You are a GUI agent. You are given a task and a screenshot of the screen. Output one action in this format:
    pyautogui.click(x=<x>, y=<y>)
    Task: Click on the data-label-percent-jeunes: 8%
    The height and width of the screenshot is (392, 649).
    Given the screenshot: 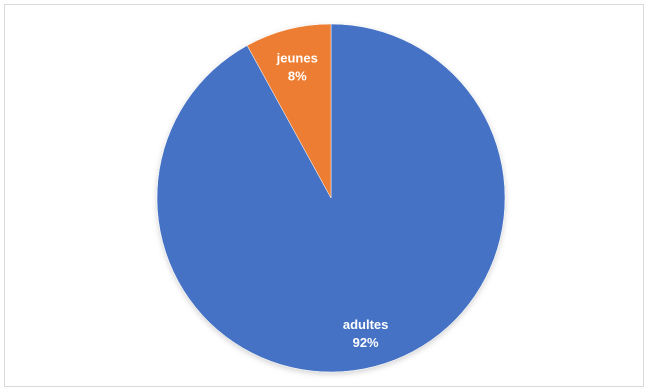 What is the action you would take?
    pyautogui.click(x=297, y=76)
    